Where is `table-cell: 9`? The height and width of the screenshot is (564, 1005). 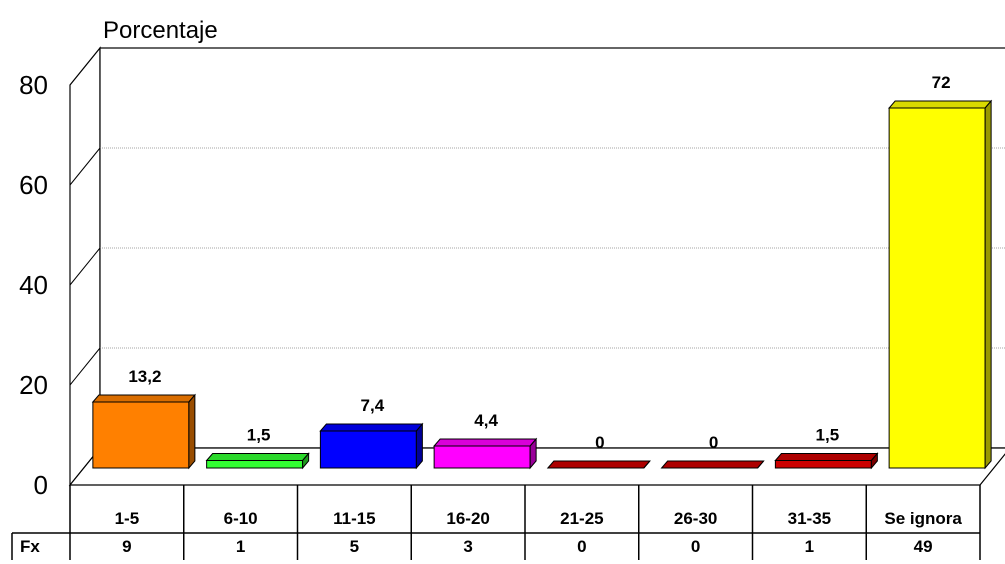 table-cell: 9 is located at coordinates (126, 546).